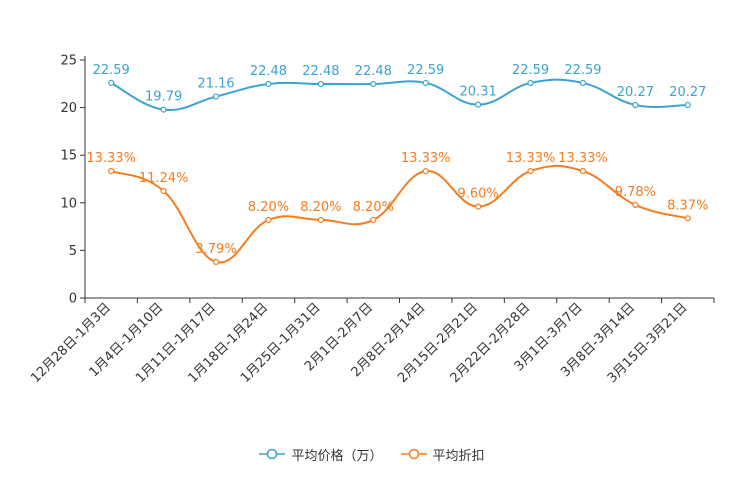 Image resolution: width=744 pixels, height=496 pixels. I want to click on legend-item-discount: 平均折扣, so click(442, 454).